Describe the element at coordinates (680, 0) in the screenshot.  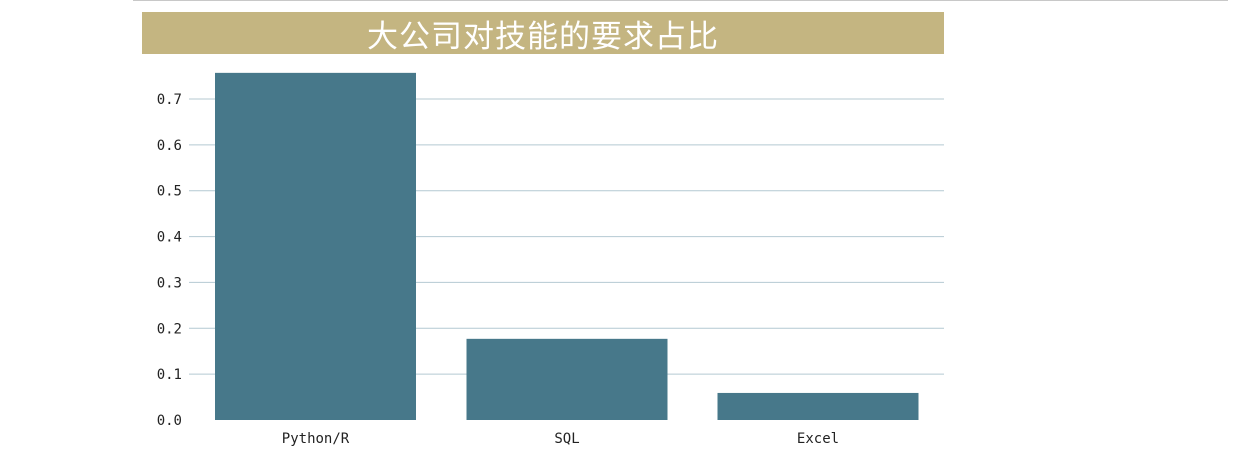
I see `top-divider-line` at that location.